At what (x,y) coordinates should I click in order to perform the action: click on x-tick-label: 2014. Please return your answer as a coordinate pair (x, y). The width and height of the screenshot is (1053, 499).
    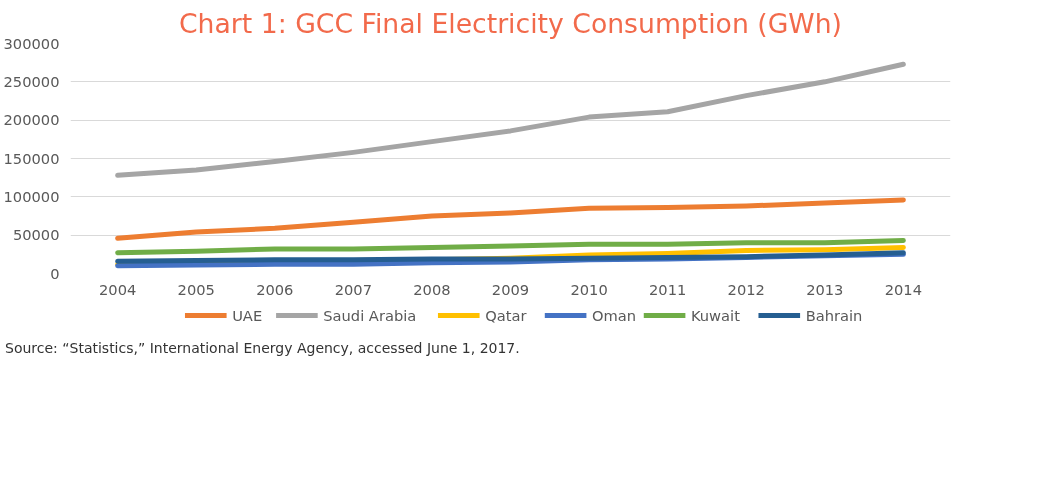
    Looking at the image, I should click on (903, 289).